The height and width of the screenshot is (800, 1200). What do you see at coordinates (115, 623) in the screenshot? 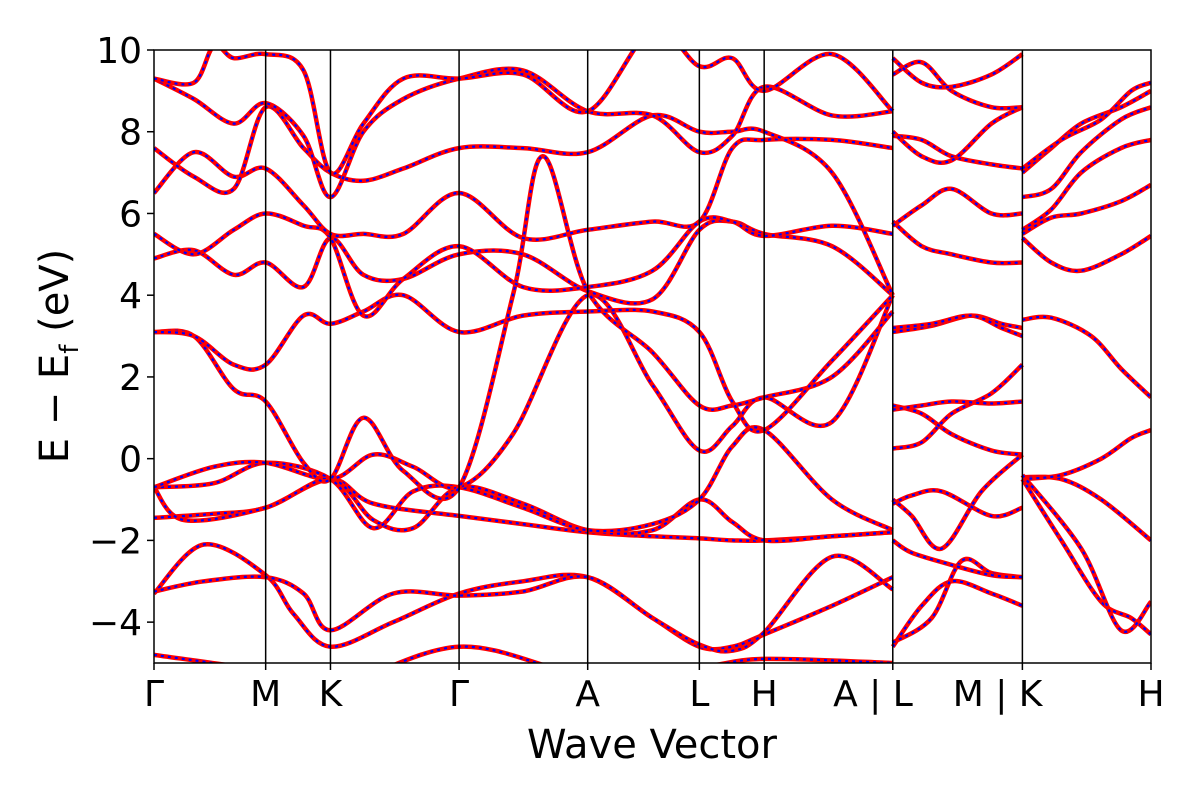
I see `y-tick-label: −4` at bounding box center [115, 623].